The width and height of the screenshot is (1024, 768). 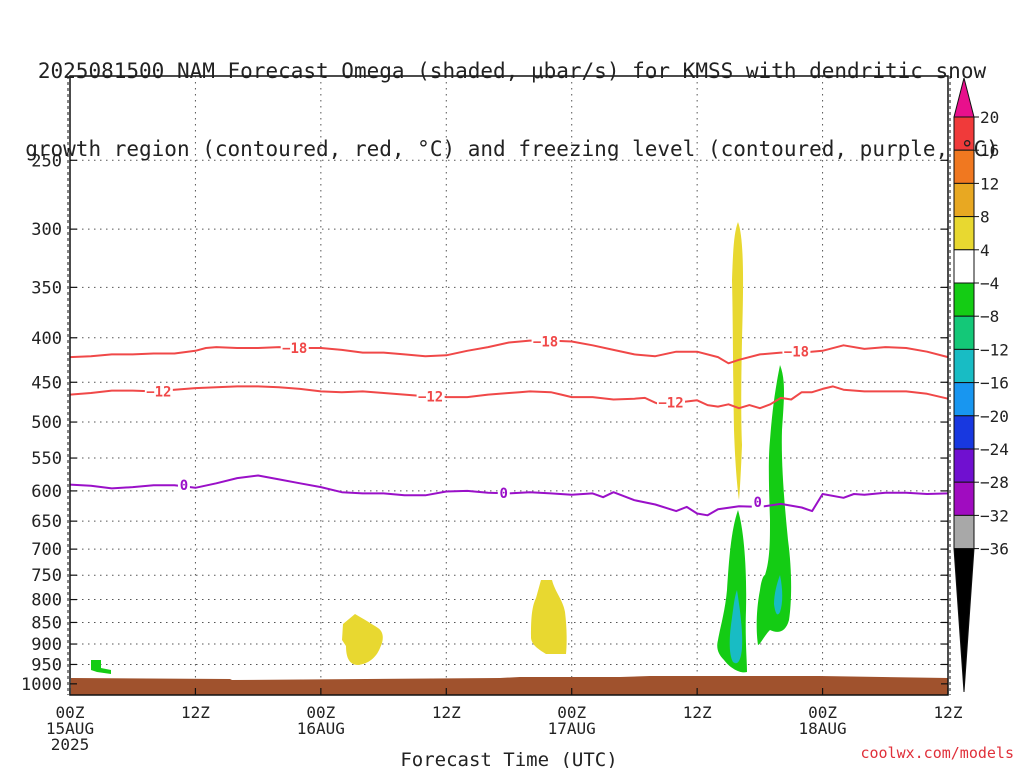 What do you see at coordinates (321, 728) in the screenshot?
I see `x-tick-label: 16AUG` at bounding box center [321, 728].